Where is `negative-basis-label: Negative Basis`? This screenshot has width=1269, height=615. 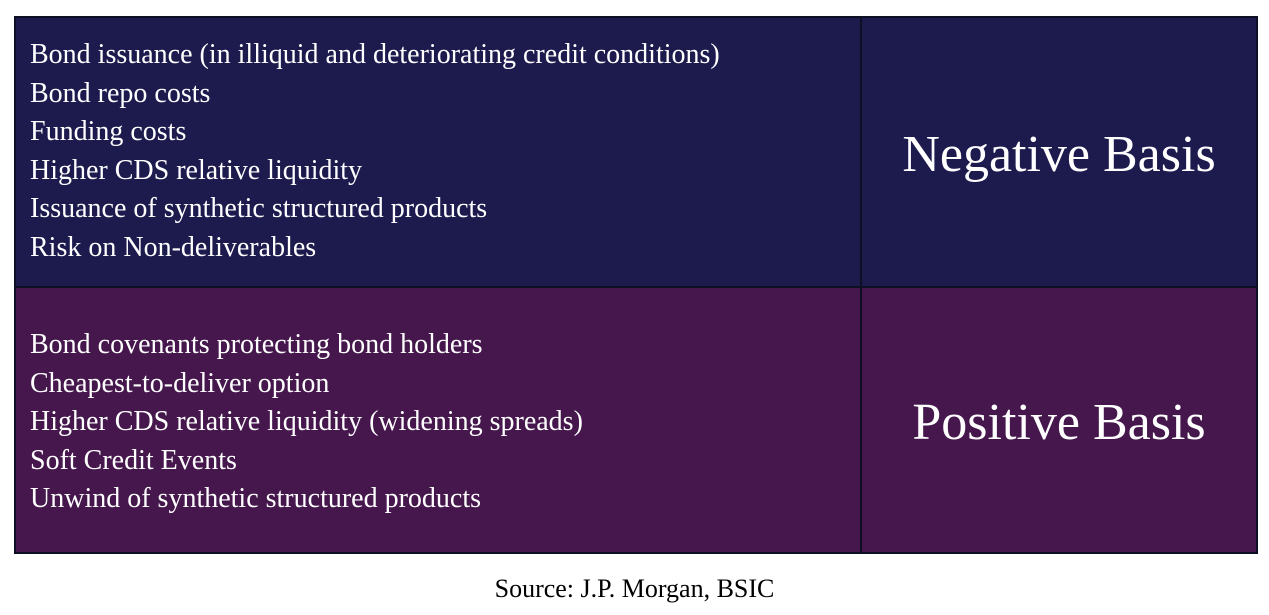 negative-basis-label: Negative Basis is located at coordinates (1059, 154).